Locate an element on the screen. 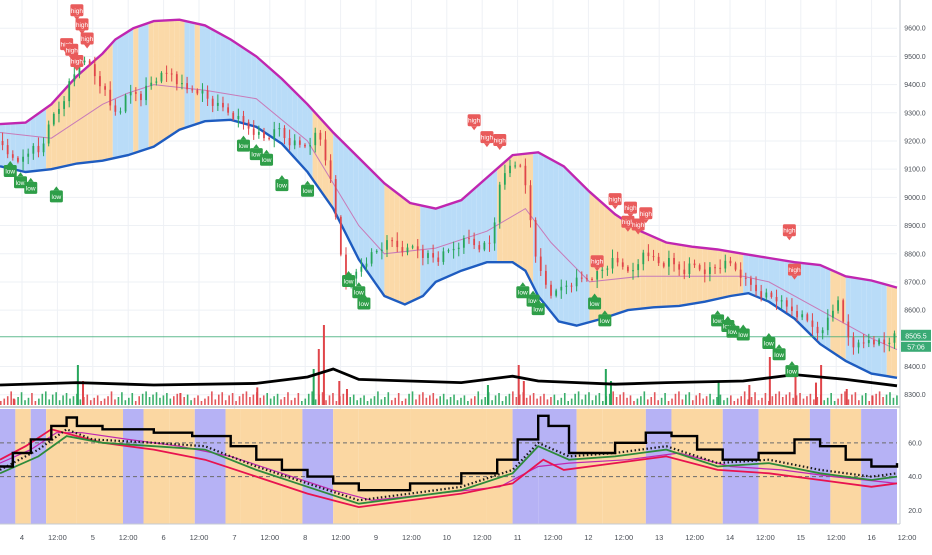 The image size is (932, 555). marker-label: high is located at coordinates (500, 140).